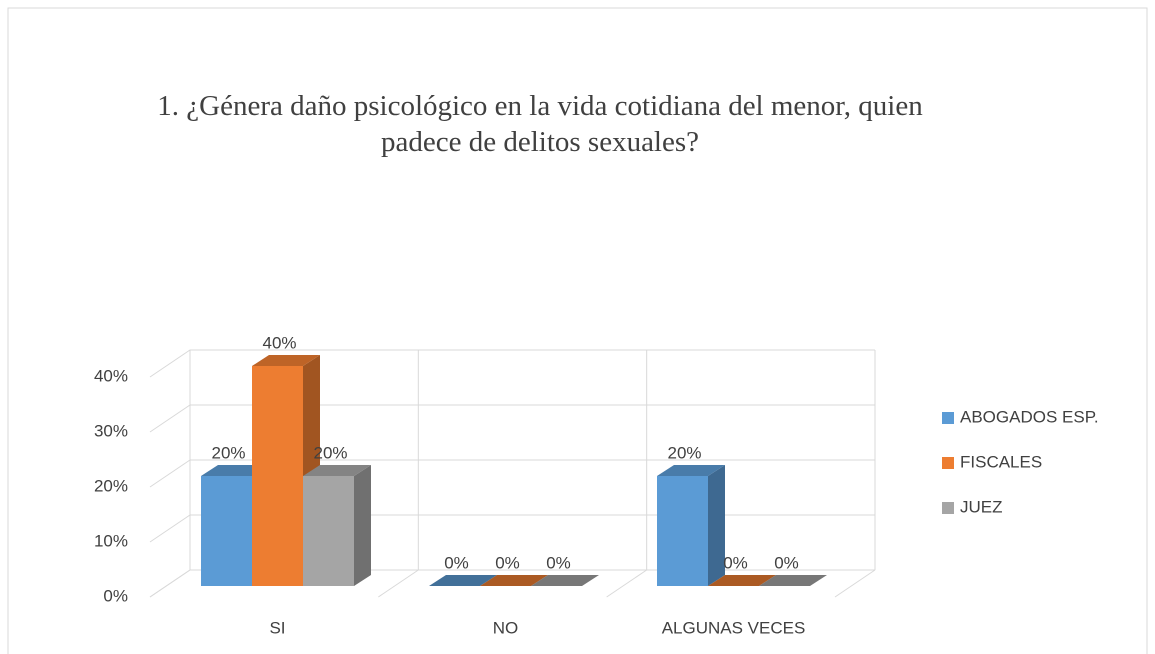  I want to click on x-tick-label: ALGUNAS VECES, so click(734, 627).